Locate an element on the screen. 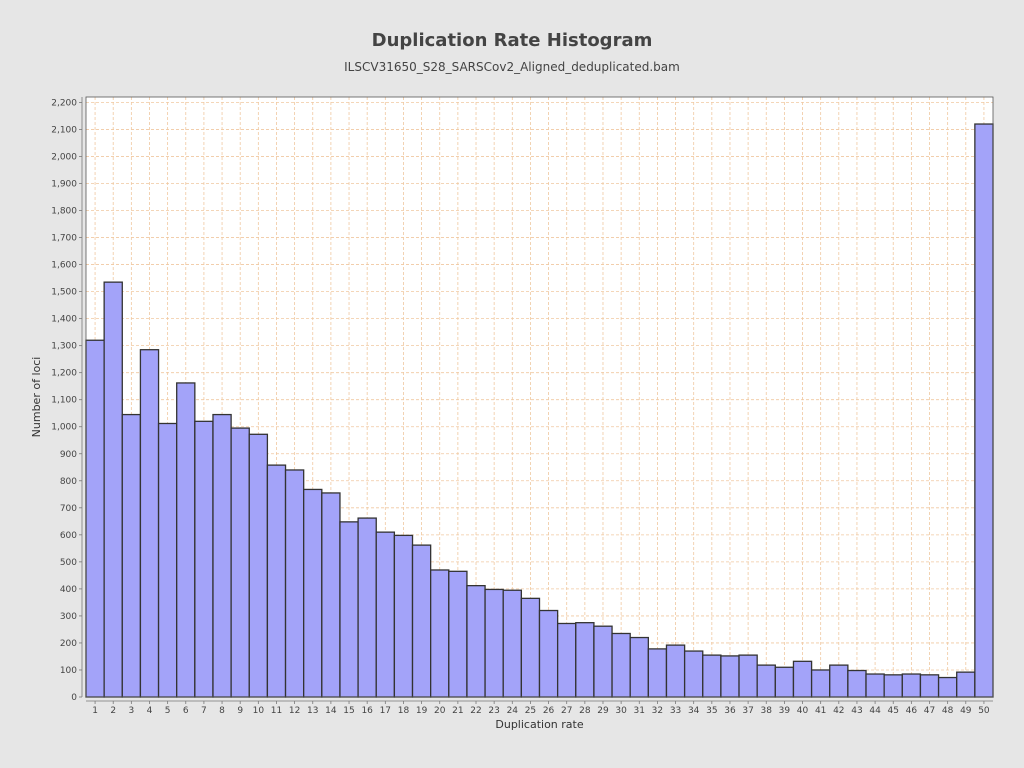  x-tick-label: 18 is located at coordinates (404, 711).